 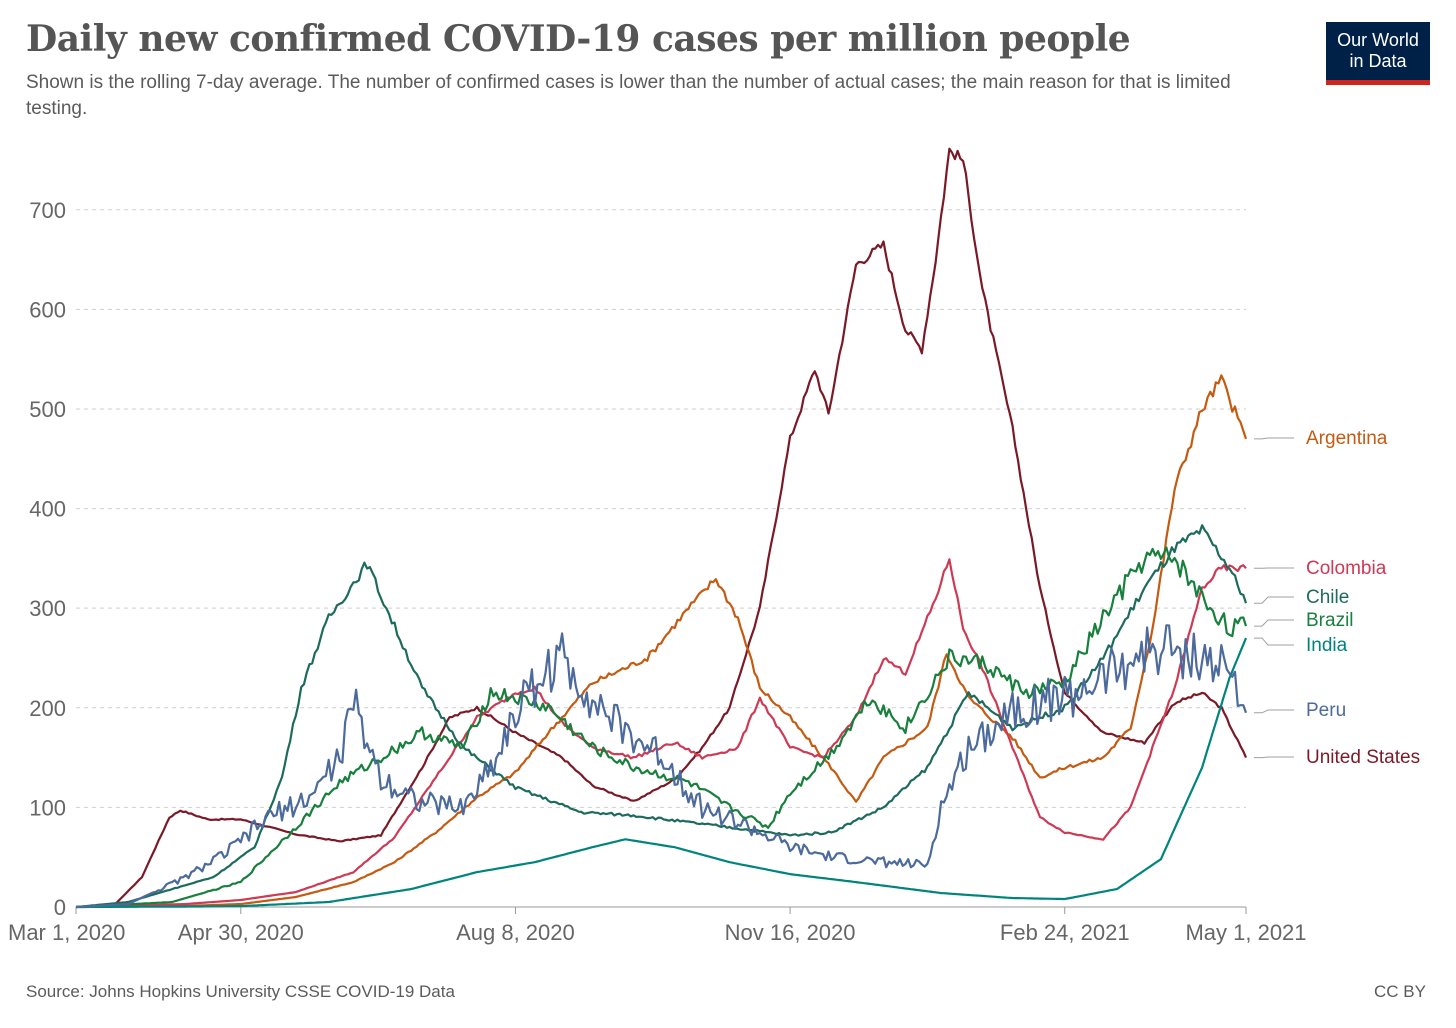 I want to click on label-connector-brazil, so click(x=1274, y=623).